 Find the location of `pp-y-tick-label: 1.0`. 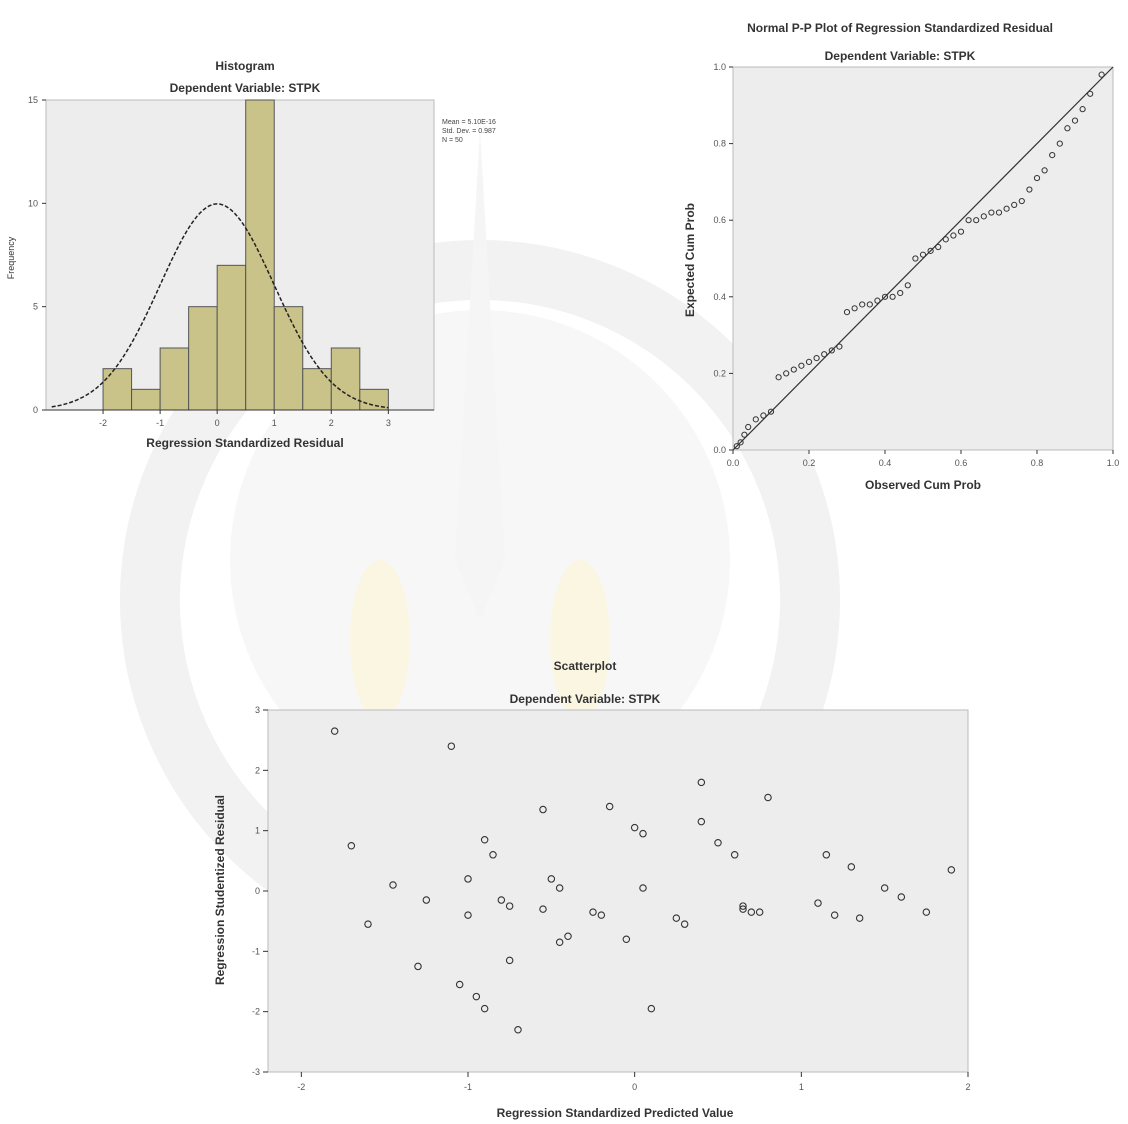

pp-y-tick-label: 1.0 is located at coordinates (719, 67).